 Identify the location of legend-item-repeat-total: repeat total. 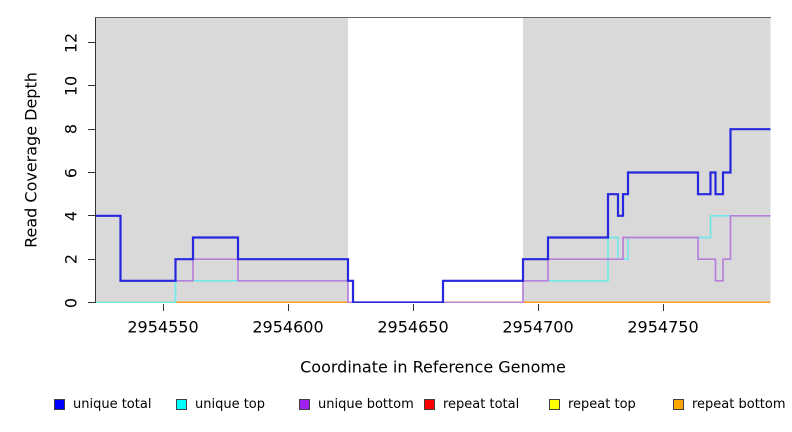
(471, 404).